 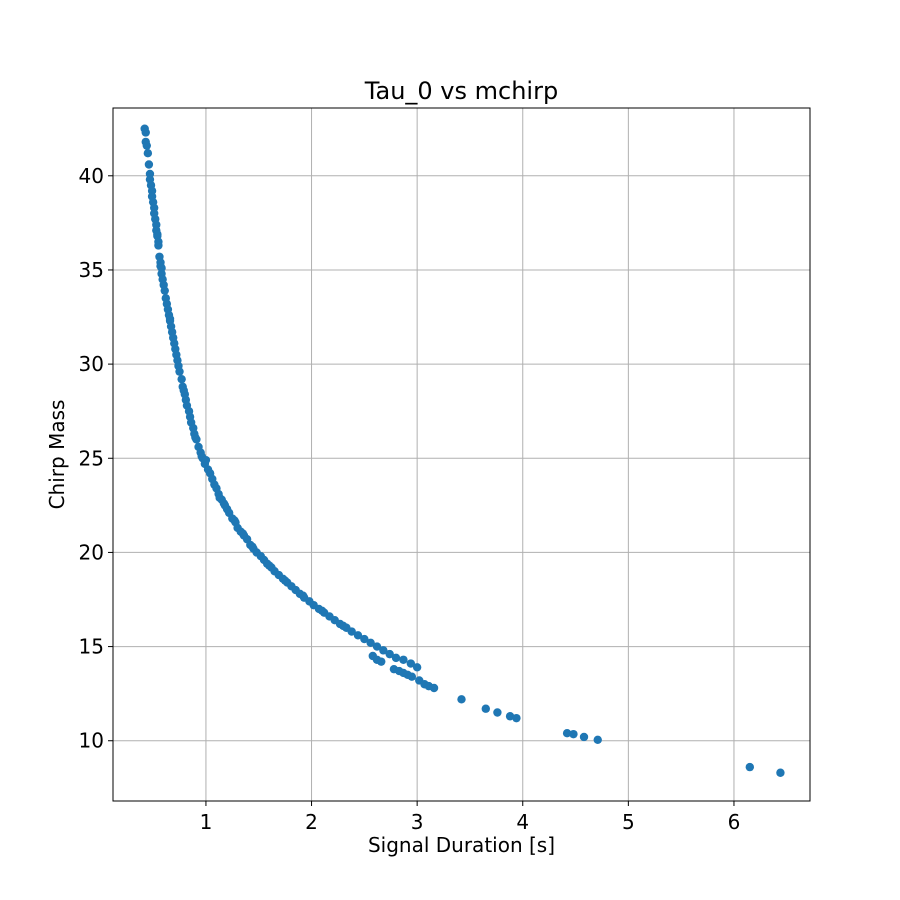 I want to click on y-tick-label: 30, so click(x=91, y=364).